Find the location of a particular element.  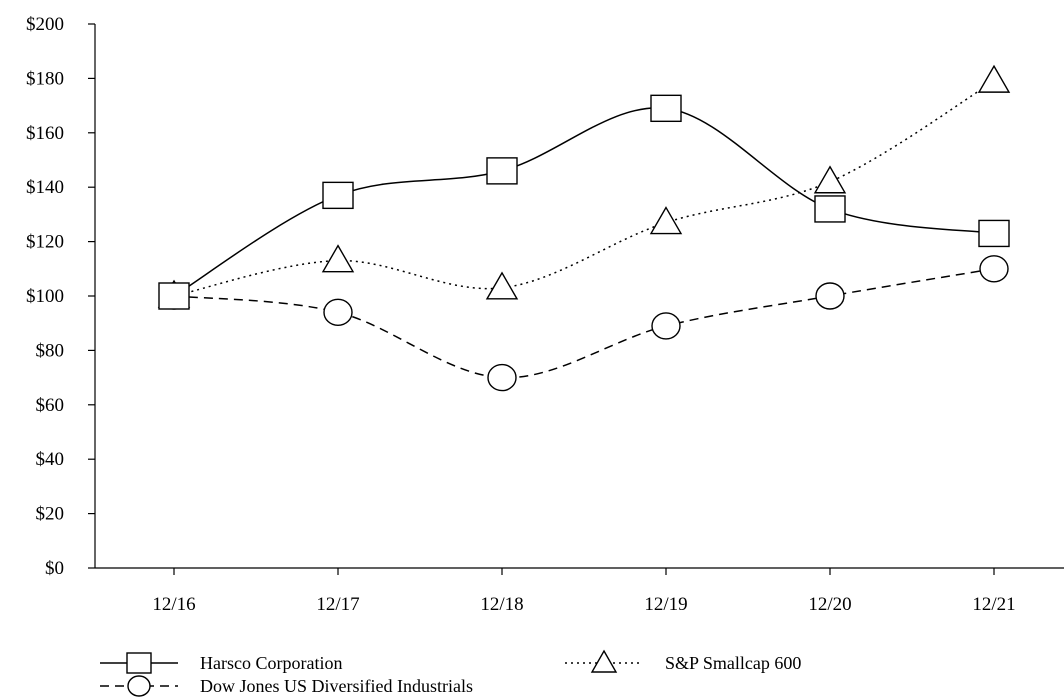

y-tick-labels: $0 $20 $40 $60 $80 $100 $120 $140 $160 $180 $200 is located at coordinates (45, 296).